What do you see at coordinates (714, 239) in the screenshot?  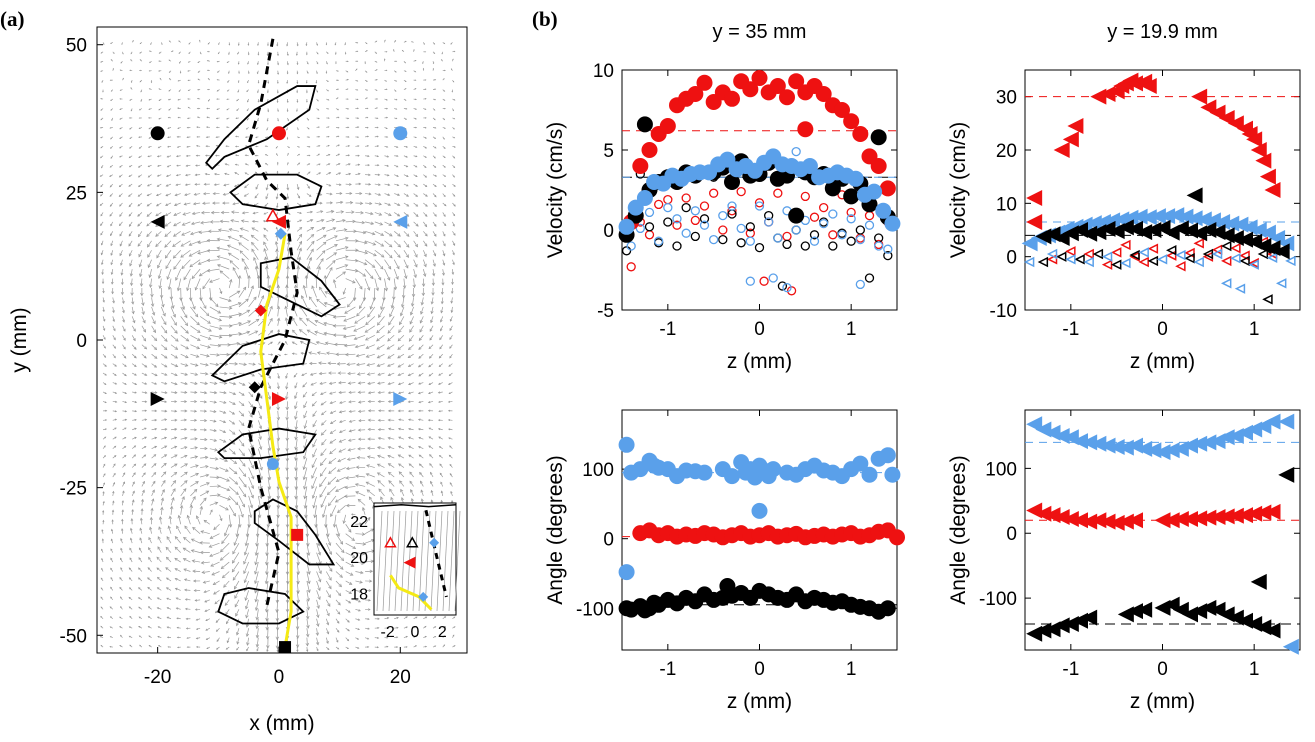 I see `data-point-blue` at bounding box center [714, 239].